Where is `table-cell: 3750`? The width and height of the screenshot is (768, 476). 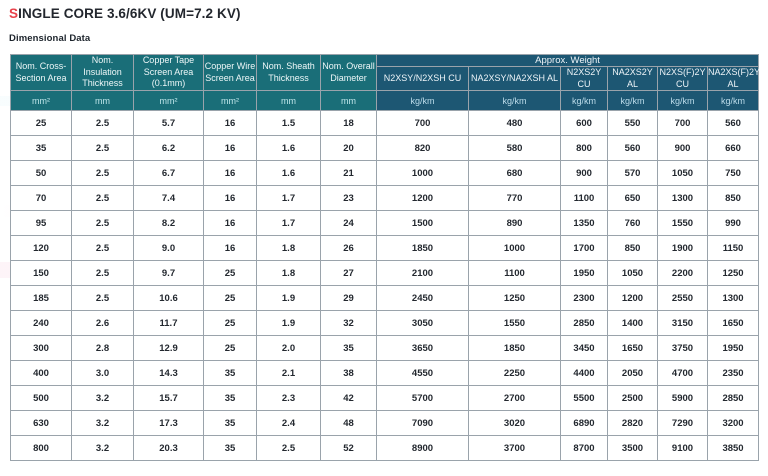
table-cell: 3750 is located at coordinates (682, 348).